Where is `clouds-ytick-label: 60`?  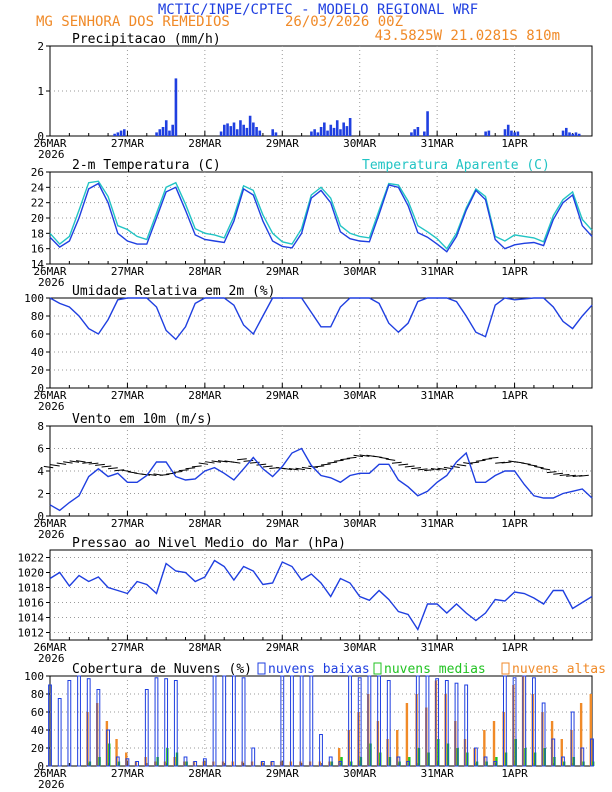 clouds-ytick-label: 60 is located at coordinates (37, 712).